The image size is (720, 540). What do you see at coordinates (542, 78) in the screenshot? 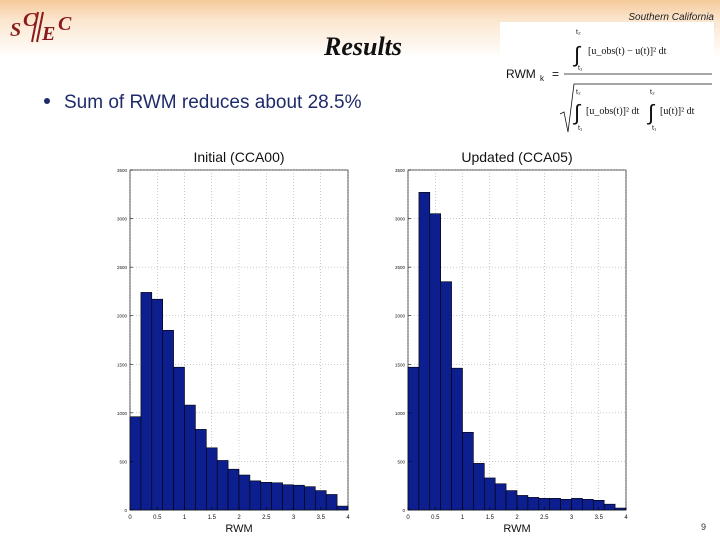
I see `formula-lhs-sub: k` at bounding box center [542, 78].